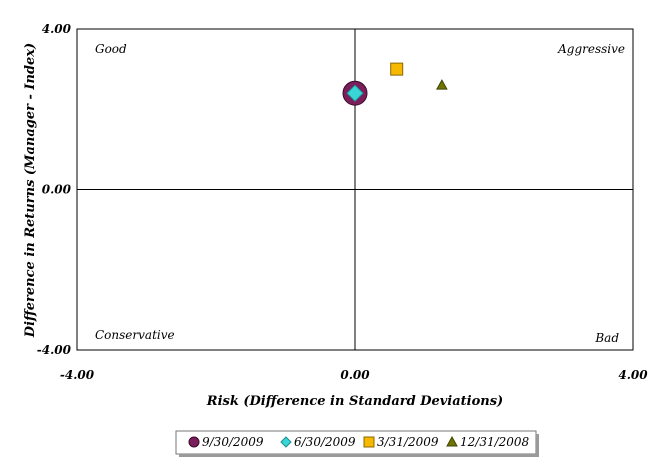 Image resolution: width=658 pixels, height=468 pixels. I want to click on legend-marker-square, so click(369, 442).